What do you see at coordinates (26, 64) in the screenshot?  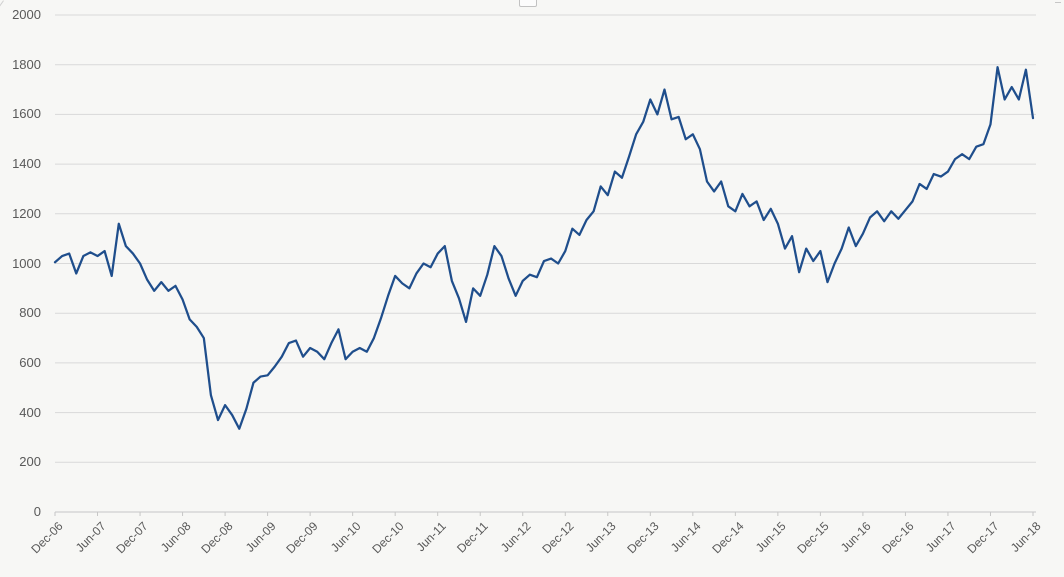 I see `y-axis-tick-label: 1800` at bounding box center [26, 64].